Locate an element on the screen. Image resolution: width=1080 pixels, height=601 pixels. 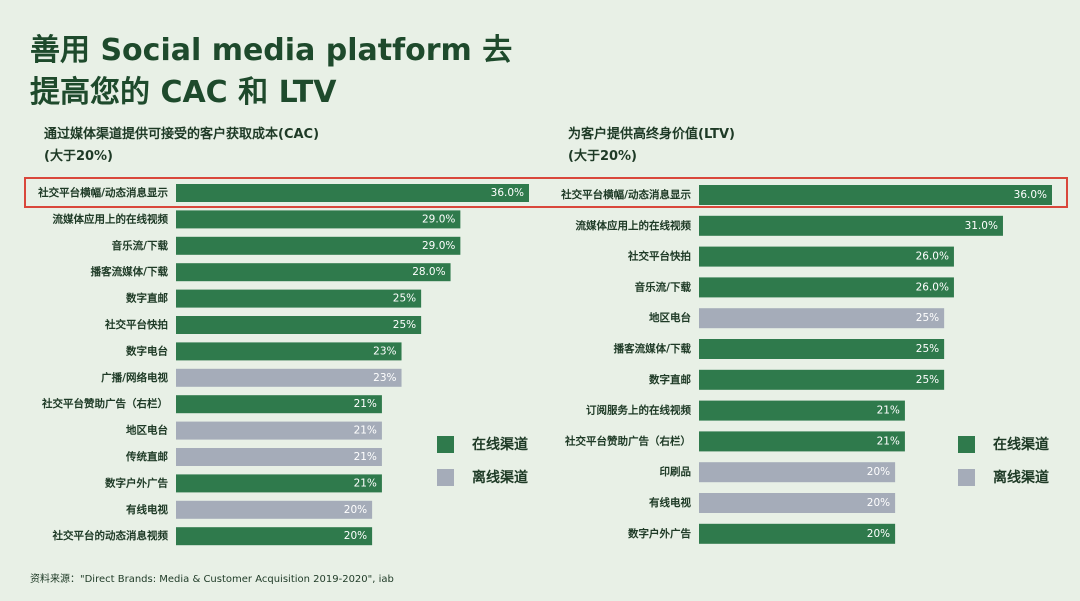
category-label: 数字电台 is located at coordinates (146, 350).